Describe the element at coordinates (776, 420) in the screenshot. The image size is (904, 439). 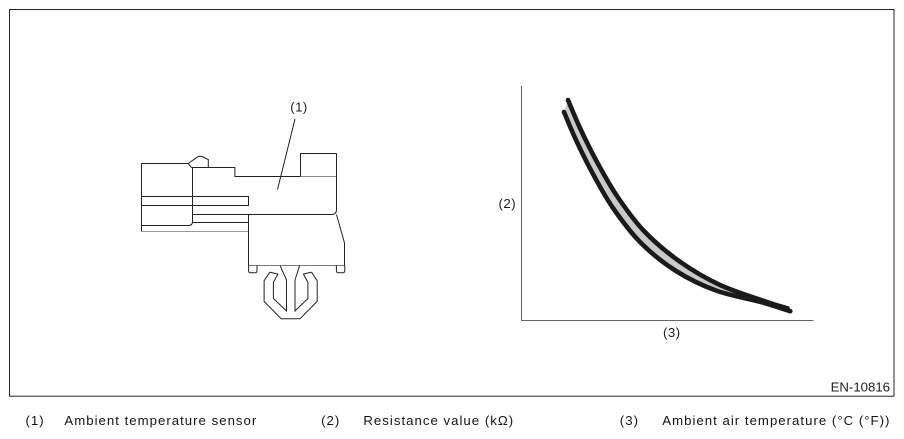
I see `svg-text:Ambient air temperature (°C (°: Ambient air temperature (°C (°F))` at that location.